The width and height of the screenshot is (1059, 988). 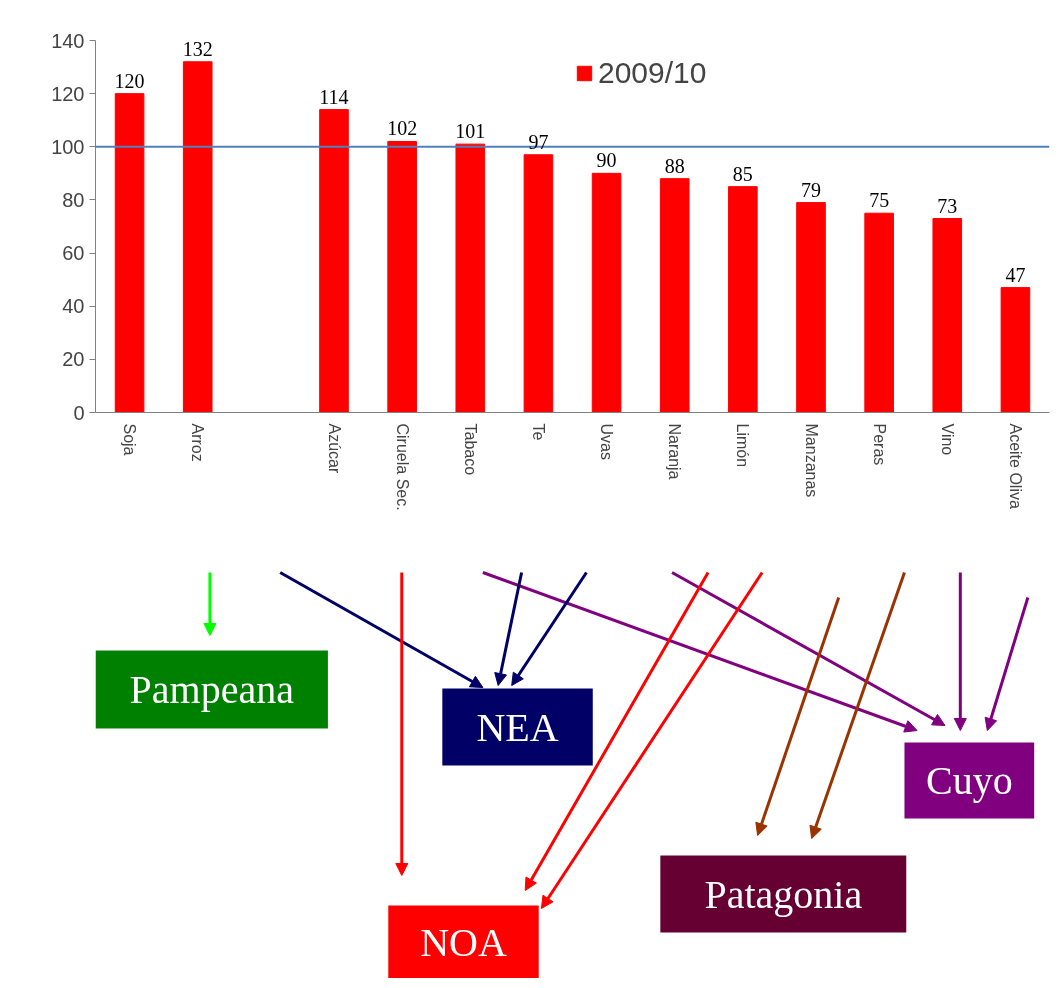 What do you see at coordinates (879, 200) in the screenshot?
I see `data-label: 75` at bounding box center [879, 200].